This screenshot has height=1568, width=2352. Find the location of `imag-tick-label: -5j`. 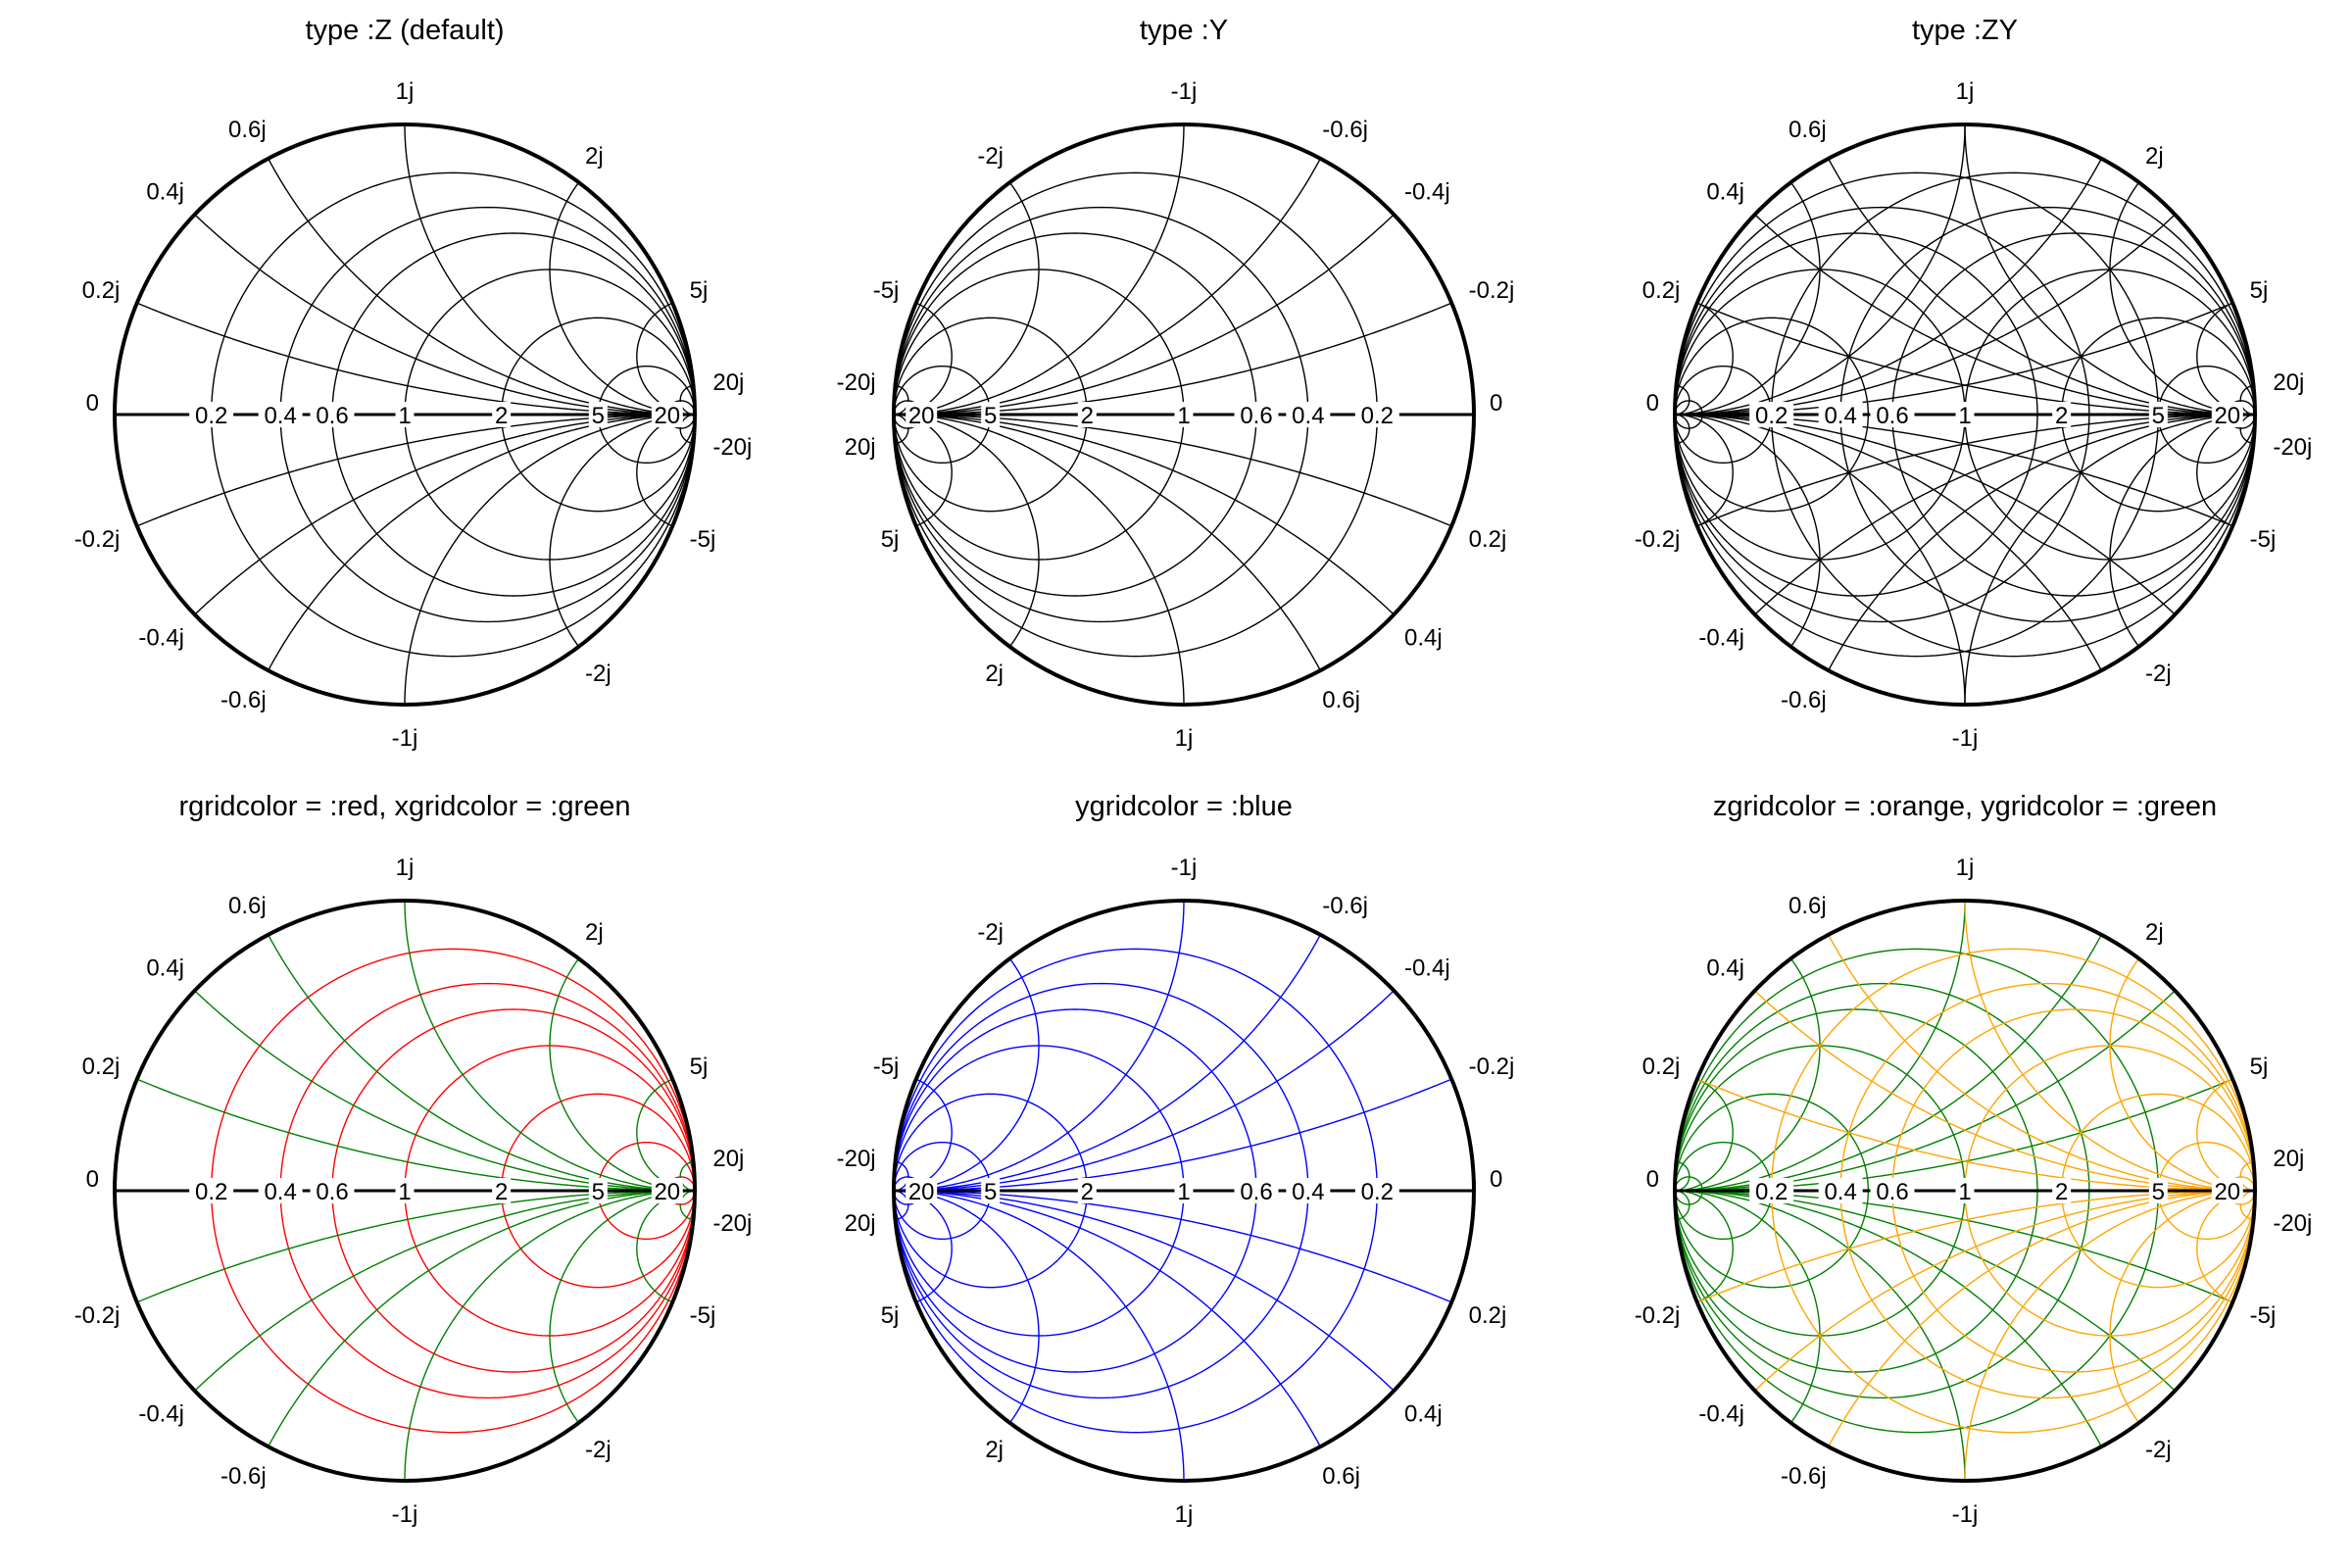

imag-tick-label: -5j is located at coordinates (703, 539).